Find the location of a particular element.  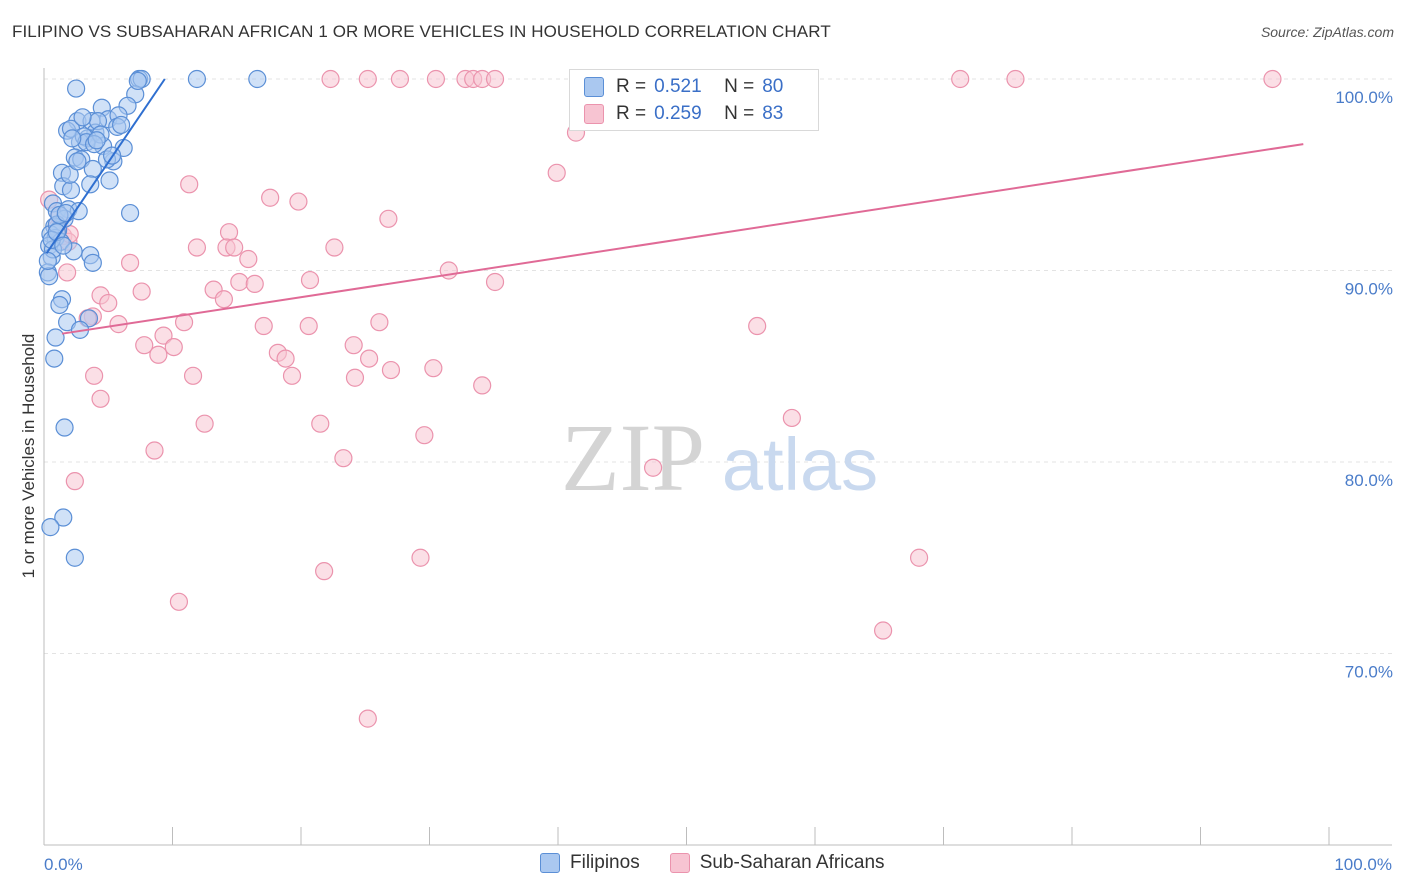

legend-swatch-filipinos is located at coordinates (550, 863).